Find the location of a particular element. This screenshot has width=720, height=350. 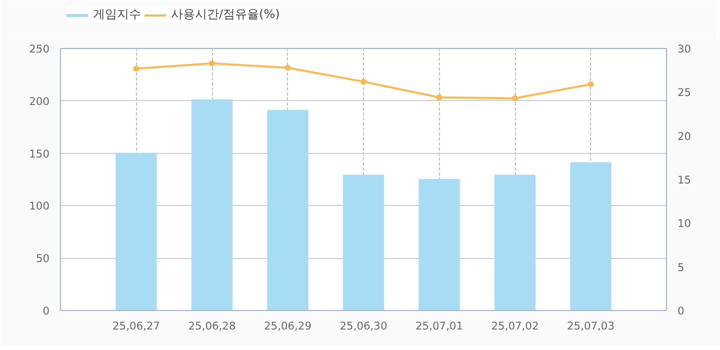

x-tick-label: 25,07,02 is located at coordinates (515, 326).